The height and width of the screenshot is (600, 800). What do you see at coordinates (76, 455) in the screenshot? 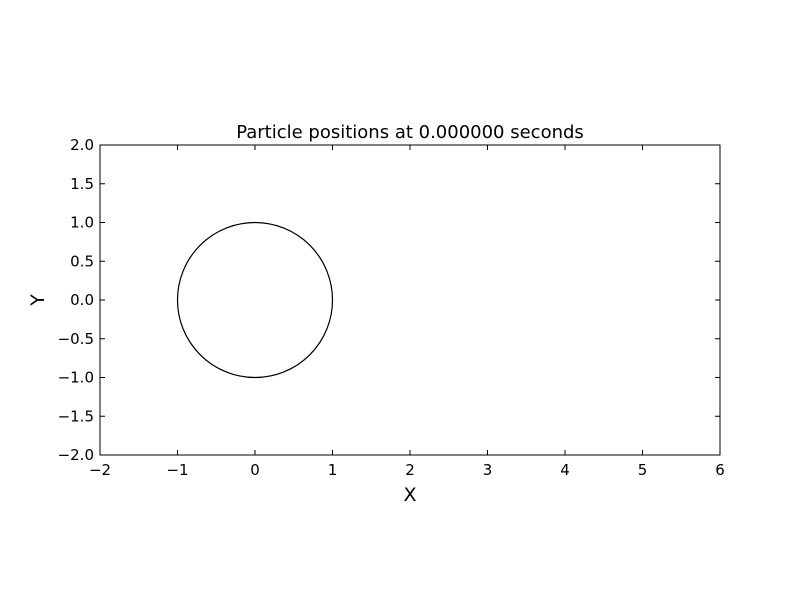
I see `y-tick-label: −2.0` at bounding box center [76, 455].